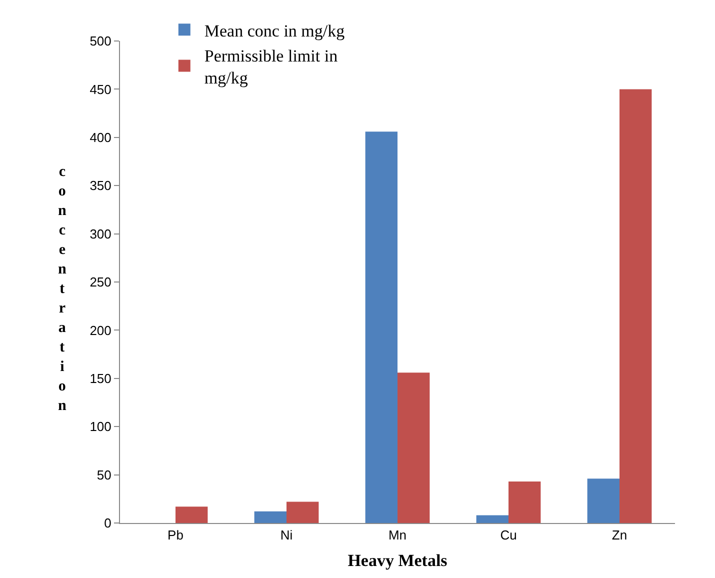  I want to click on y-tick-label: 150, so click(101, 378).